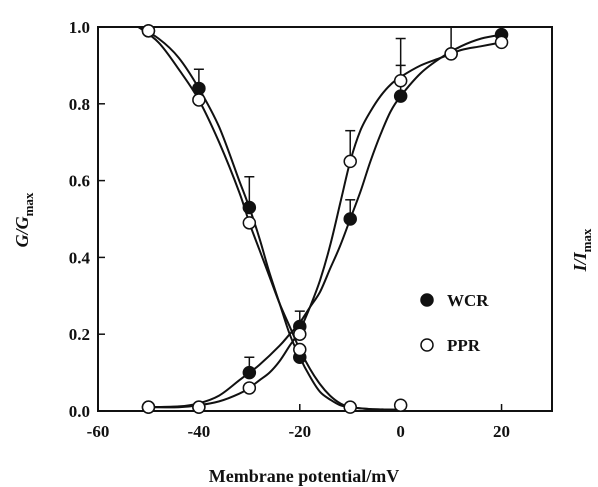 The height and width of the screenshot is (487, 598). What do you see at coordinates (501, 431) in the screenshot?
I see `x-tick-label: 20` at bounding box center [501, 431].